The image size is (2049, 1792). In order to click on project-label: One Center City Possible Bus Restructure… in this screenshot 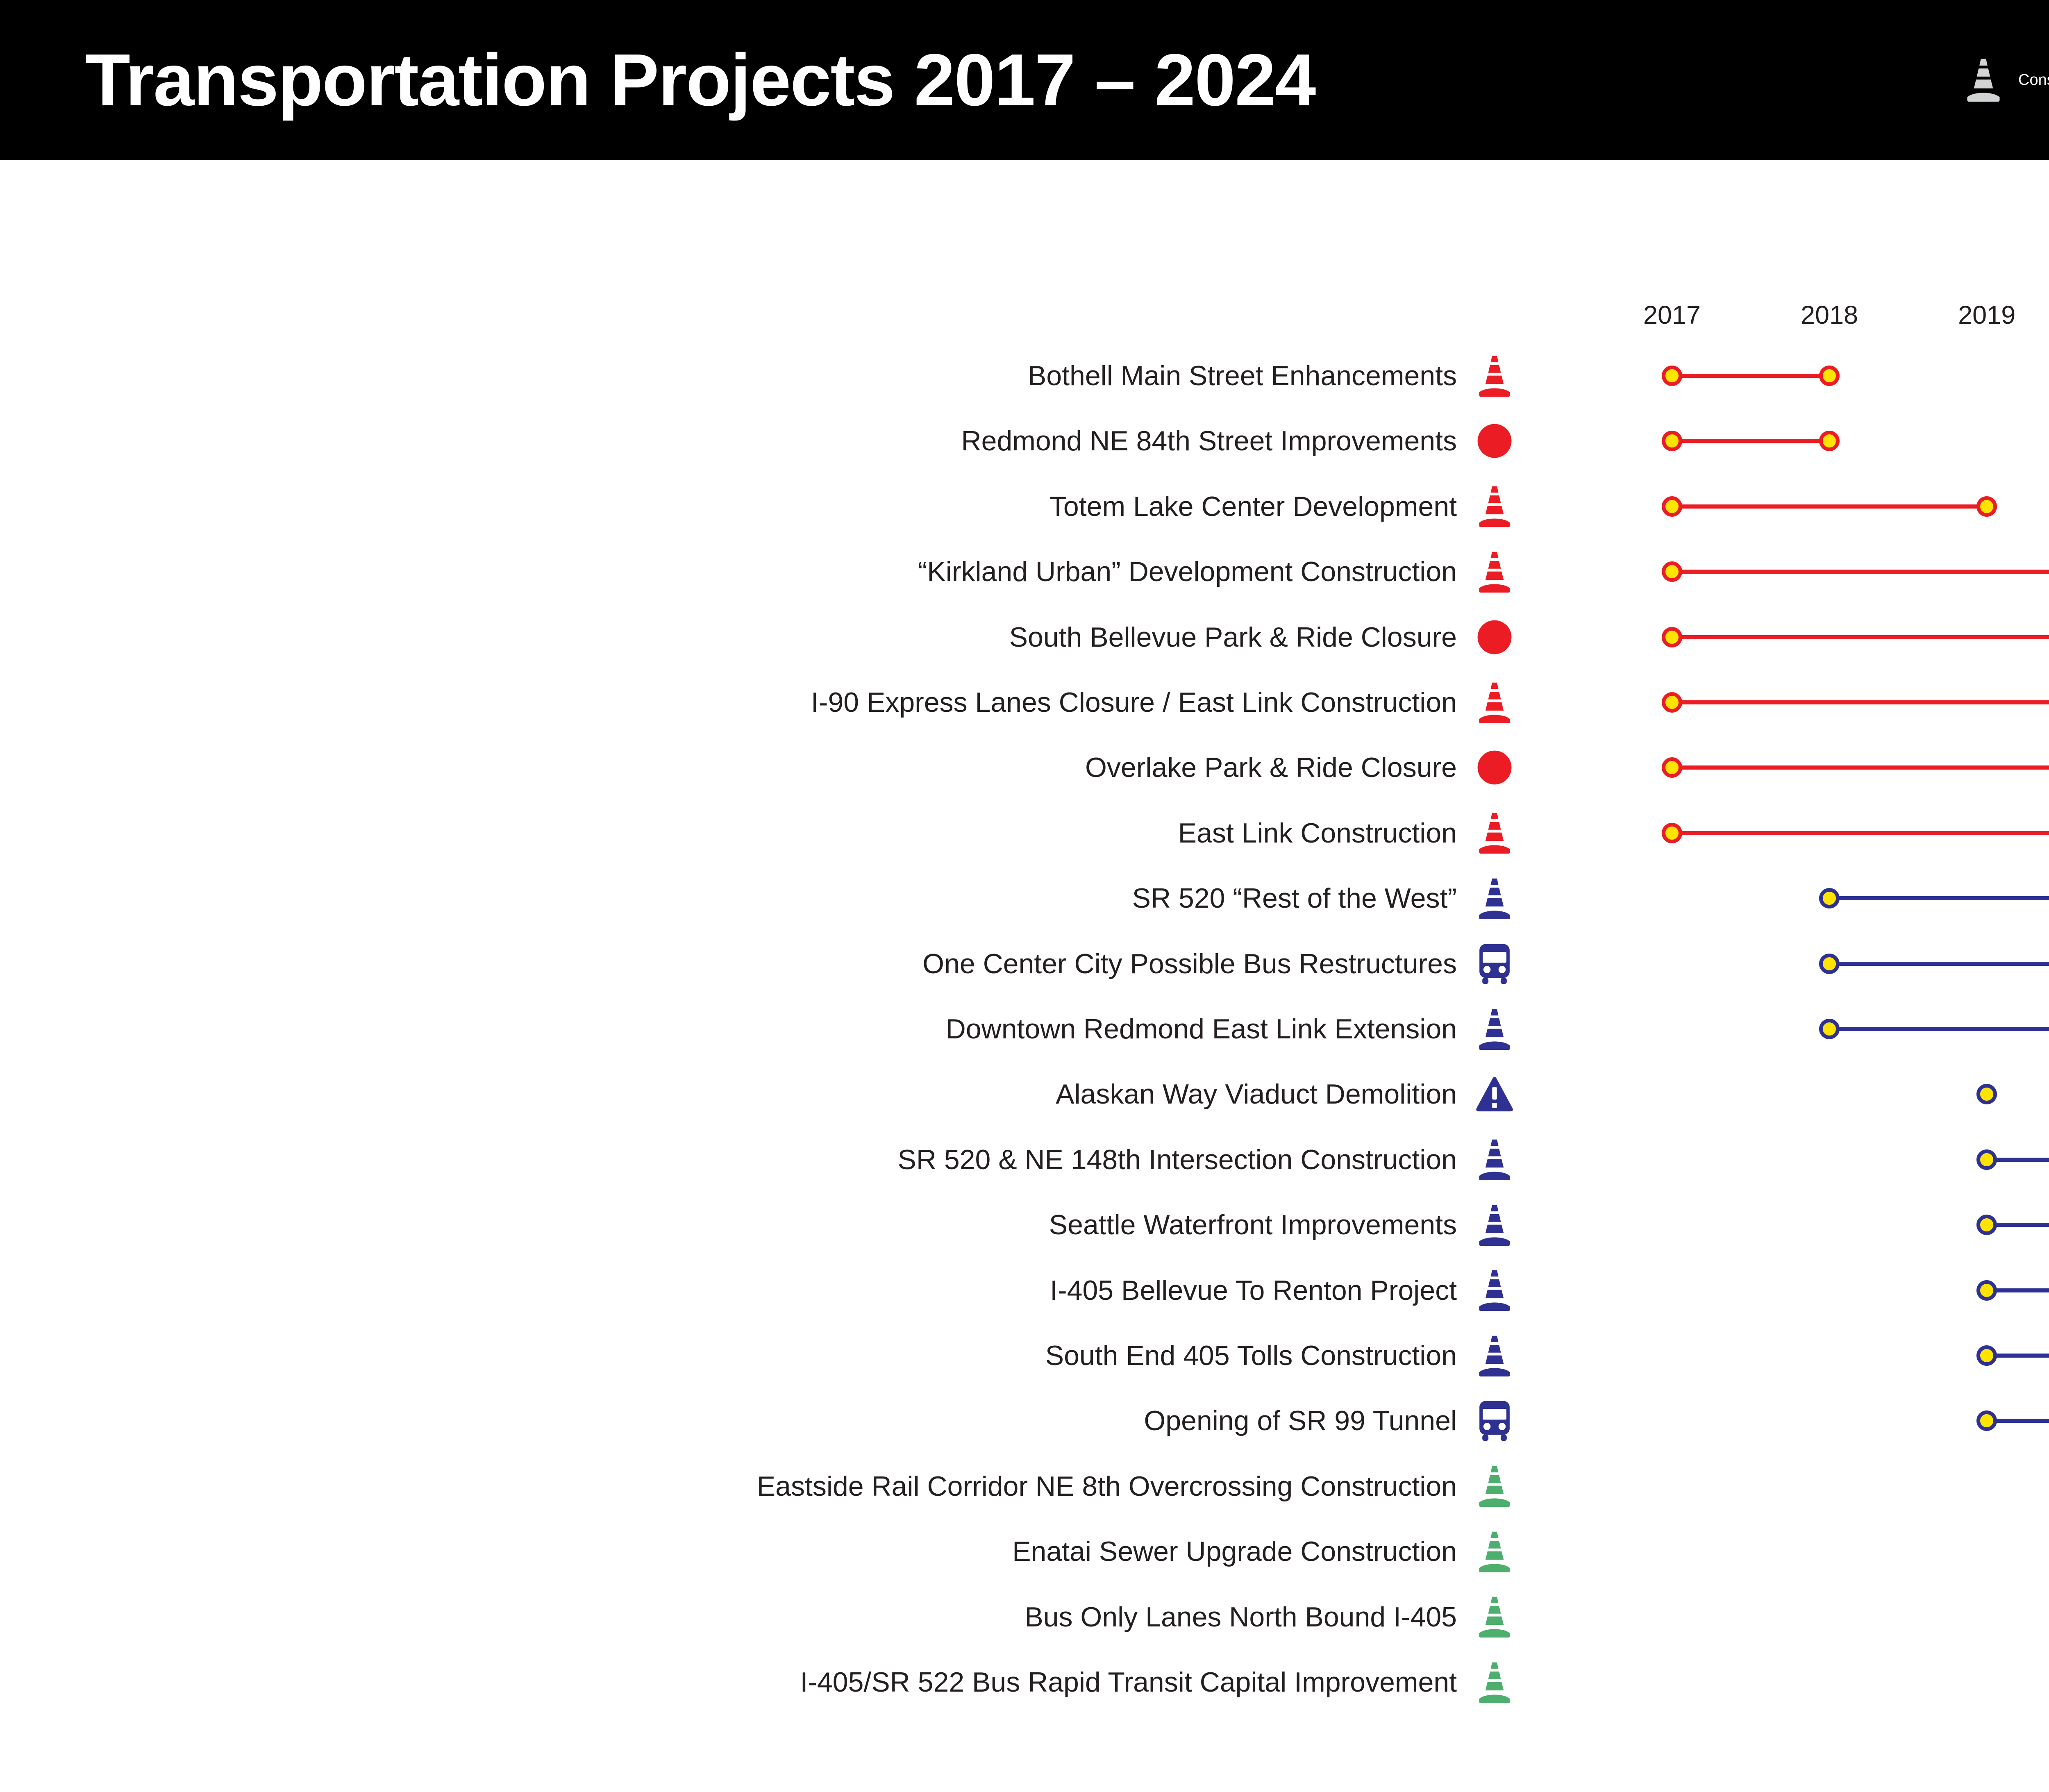, I will do `click(1189, 963)`.